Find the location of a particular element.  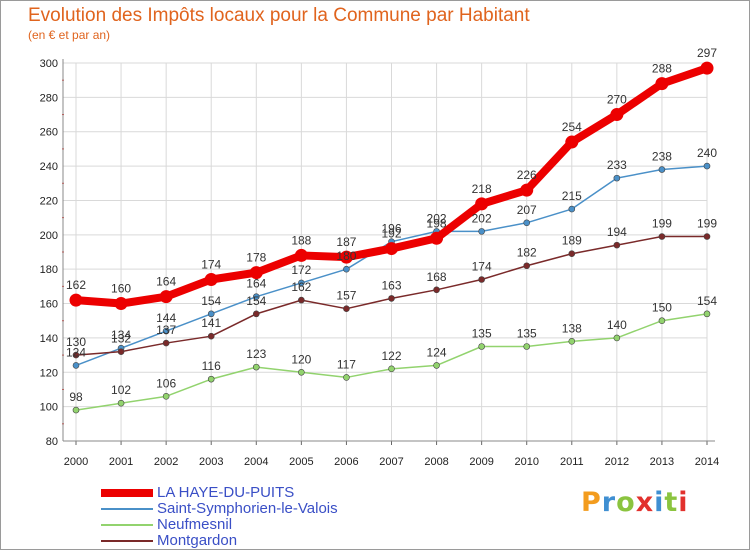

legend-item: LA HAYE-DU-PUITS is located at coordinates (251, 492).